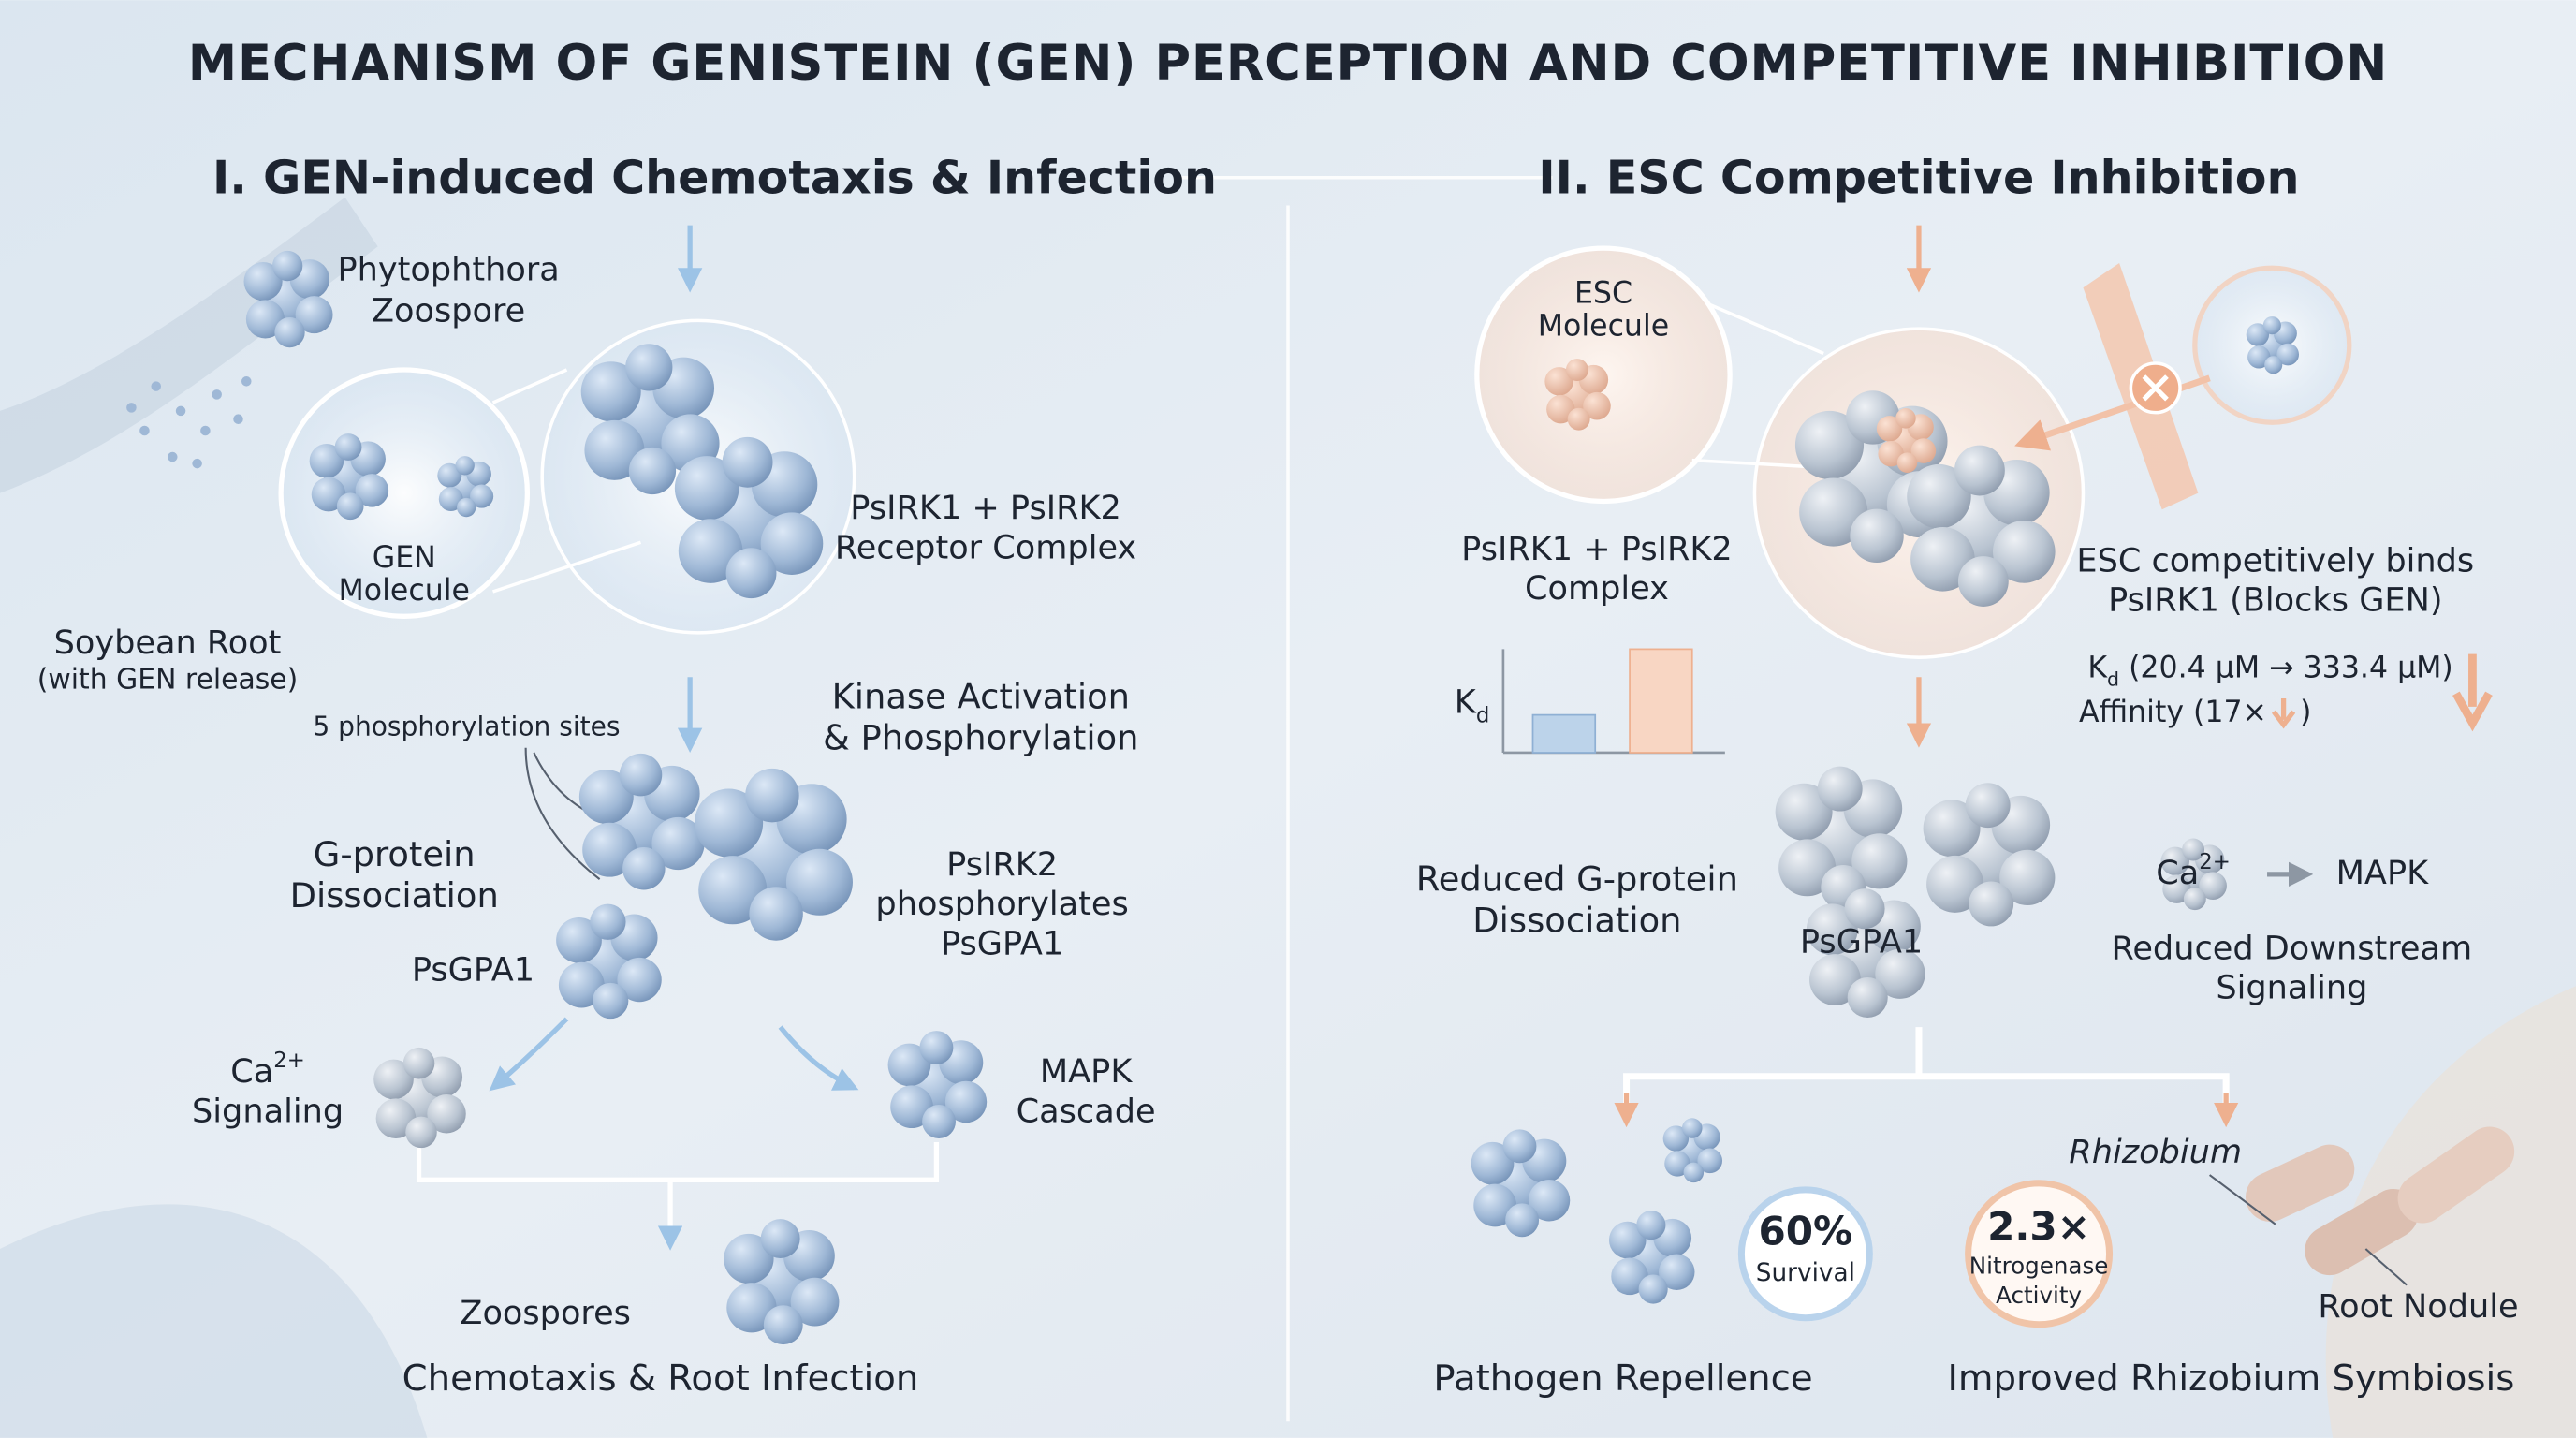 The height and width of the screenshot is (1438, 2576). Describe the element at coordinates (660, 1378) in the screenshot. I see `label: Chemotaxis & Root Infection` at that location.